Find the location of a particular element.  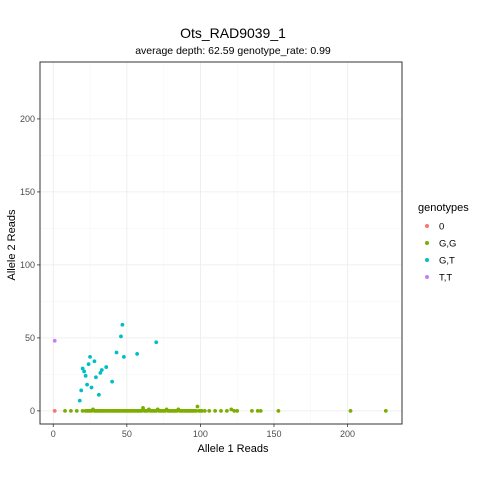

x-tick-label: 150 is located at coordinates (273, 434).